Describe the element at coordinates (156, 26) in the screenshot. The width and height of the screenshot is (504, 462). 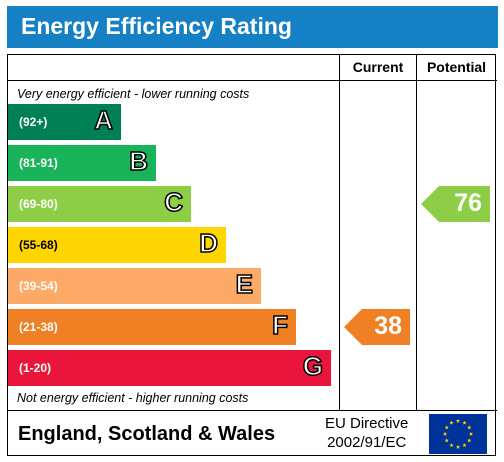
I see `page-title: Energy Efficiency Rating` at that location.